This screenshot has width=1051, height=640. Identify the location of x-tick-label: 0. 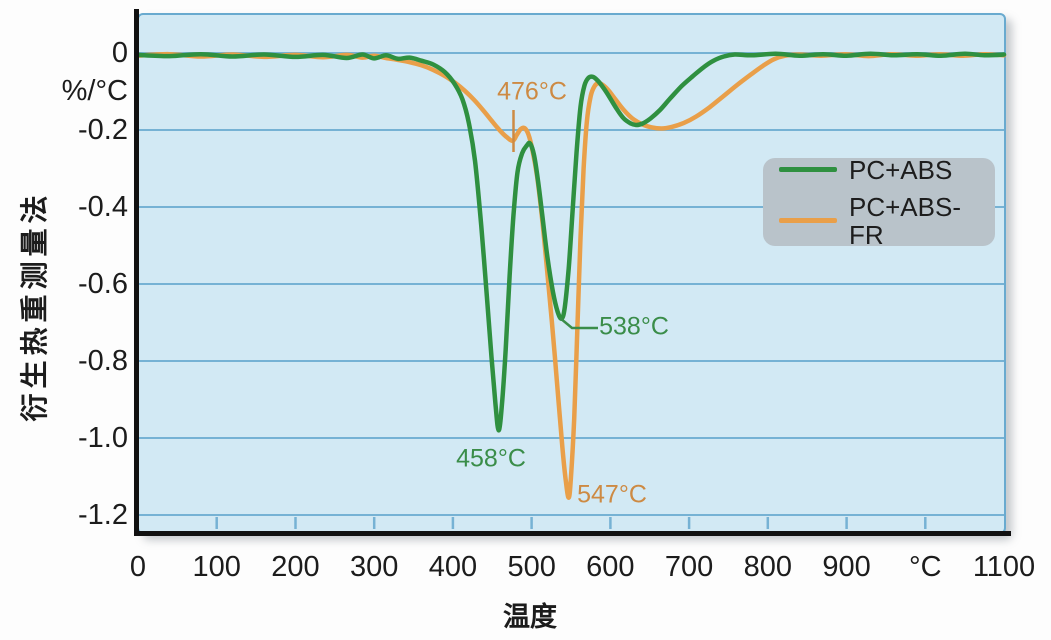
(138, 567).